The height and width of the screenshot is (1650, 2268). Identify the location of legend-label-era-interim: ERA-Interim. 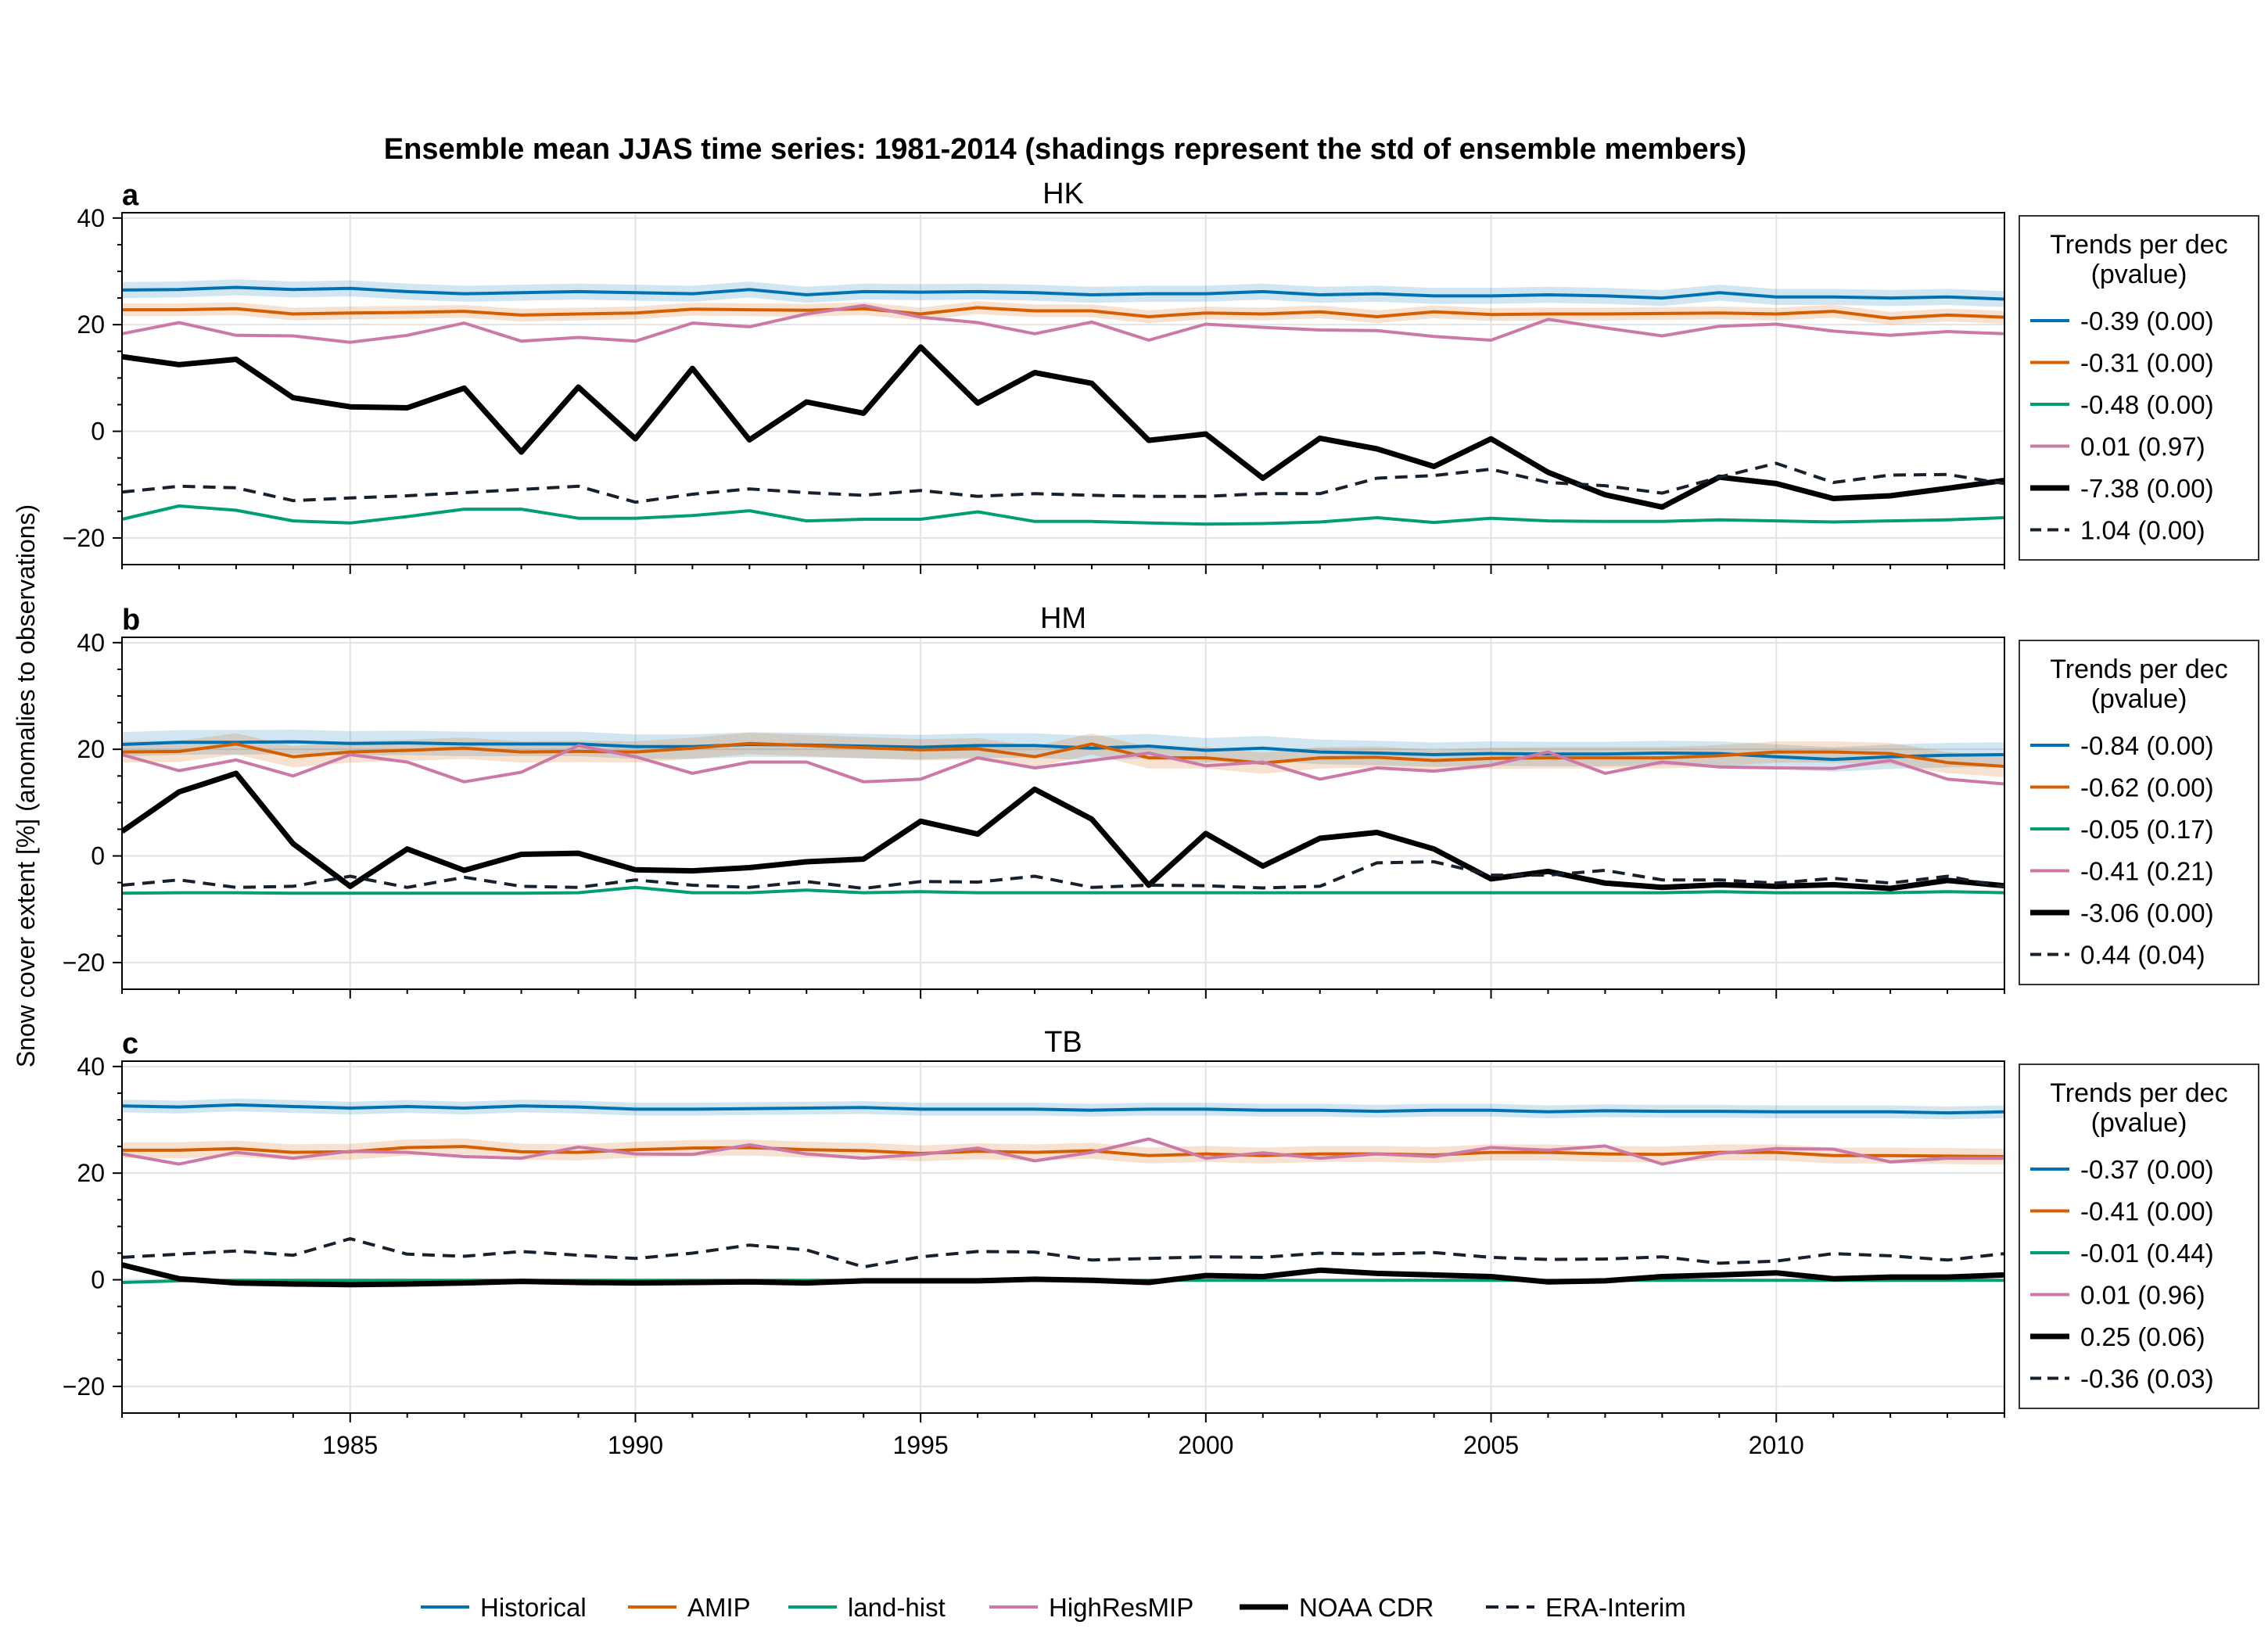
(1616, 1607).